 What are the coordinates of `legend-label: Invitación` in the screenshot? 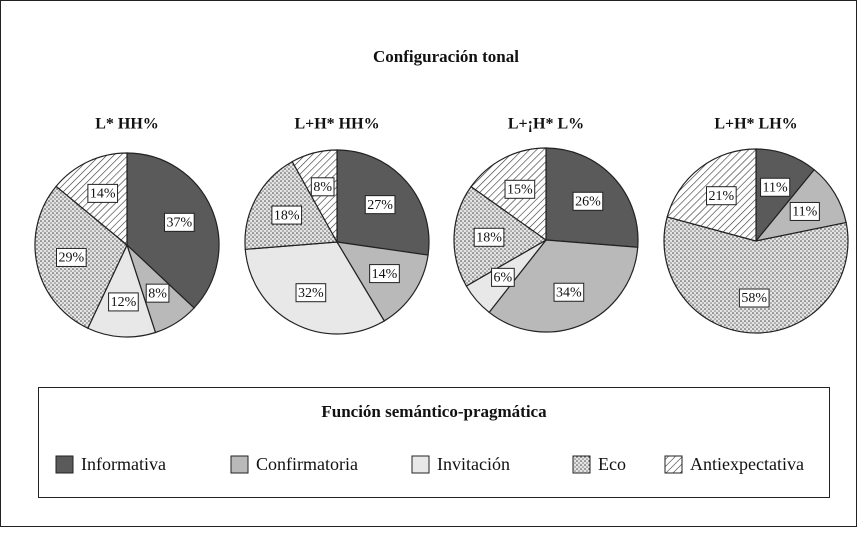 It's located at (473, 464).